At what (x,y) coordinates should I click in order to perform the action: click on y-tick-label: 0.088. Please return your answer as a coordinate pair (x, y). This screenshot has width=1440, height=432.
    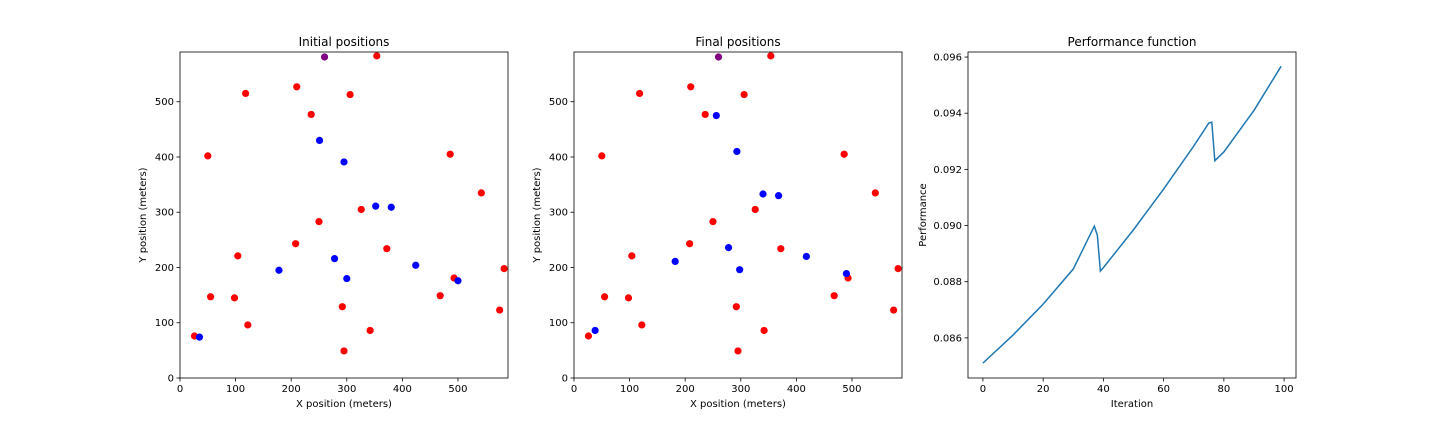
    Looking at the image, I should click on (947, 282).